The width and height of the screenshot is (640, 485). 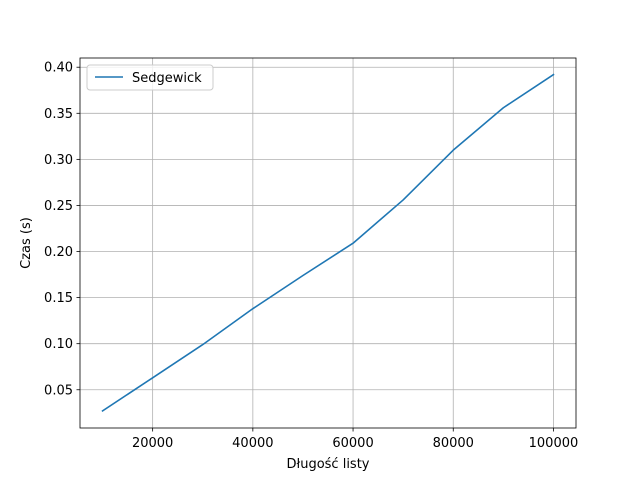 What do you see at coordinates (58, 206) in the screenshot?
I see `y-tick-label: 0.25` at bounding box center [58, 206].